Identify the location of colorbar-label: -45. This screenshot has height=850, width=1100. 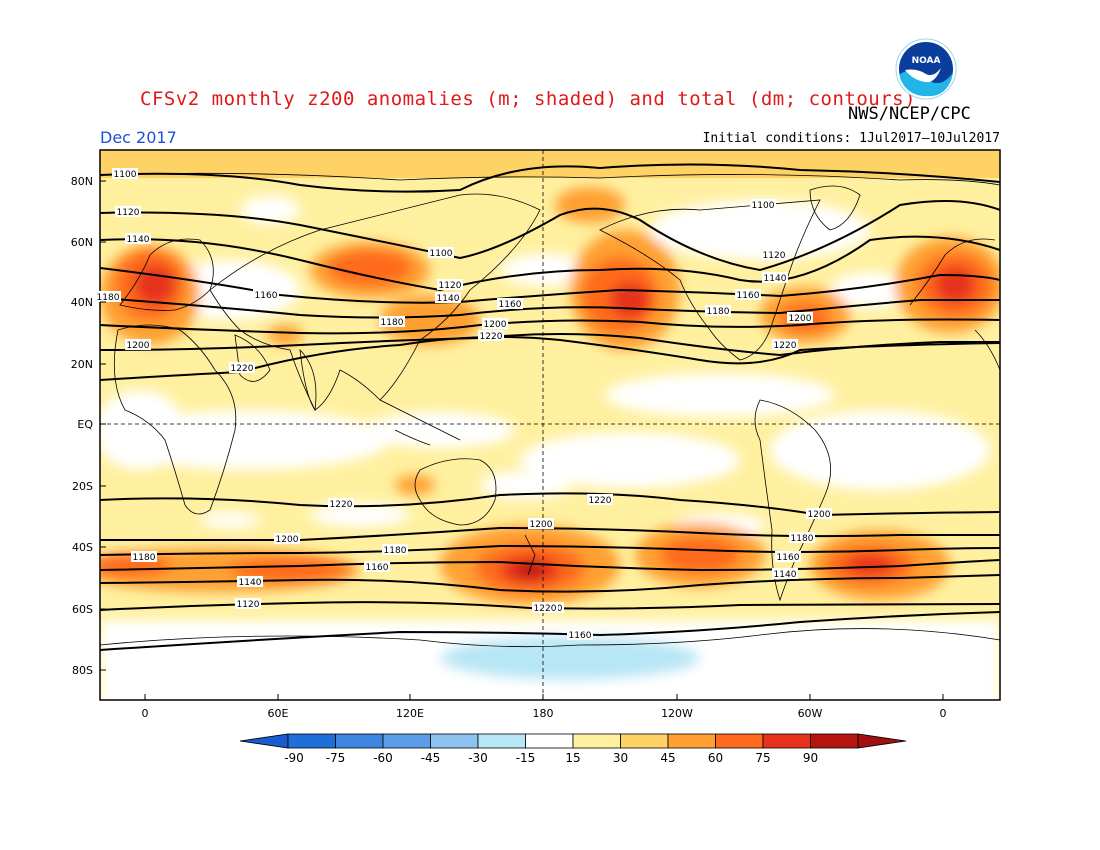
(431, 758).